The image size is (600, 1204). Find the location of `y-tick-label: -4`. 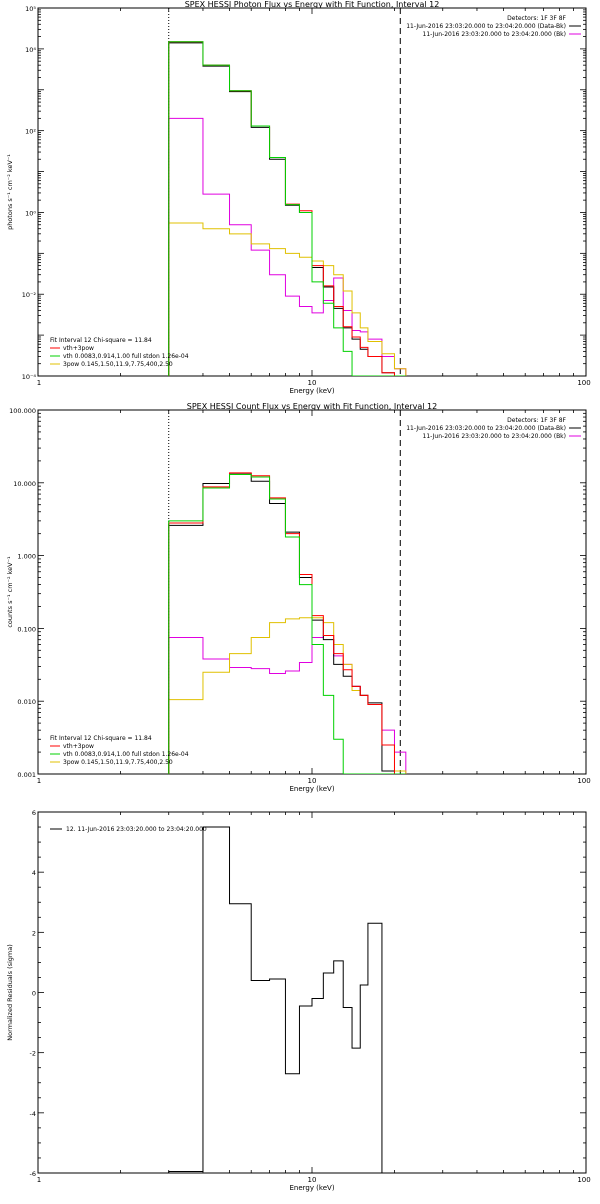

y-tick-label: -4 is located at coordinates (33, 1114).